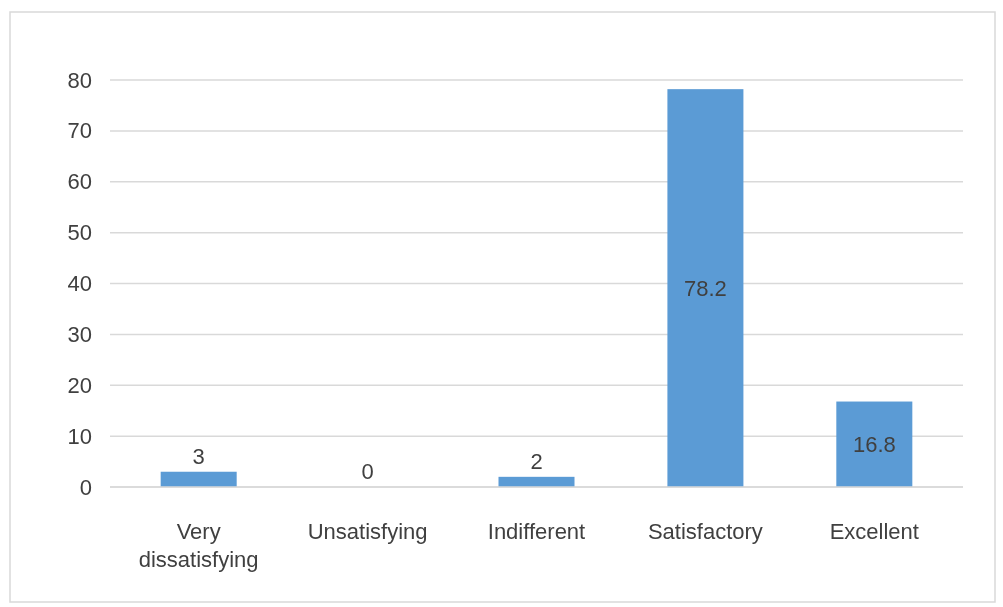 The image size is (1003, 607). What do you see at coordinates (198, 456) in the screenshot?
I see `data-label: 3` at bounding box center [198, 456].